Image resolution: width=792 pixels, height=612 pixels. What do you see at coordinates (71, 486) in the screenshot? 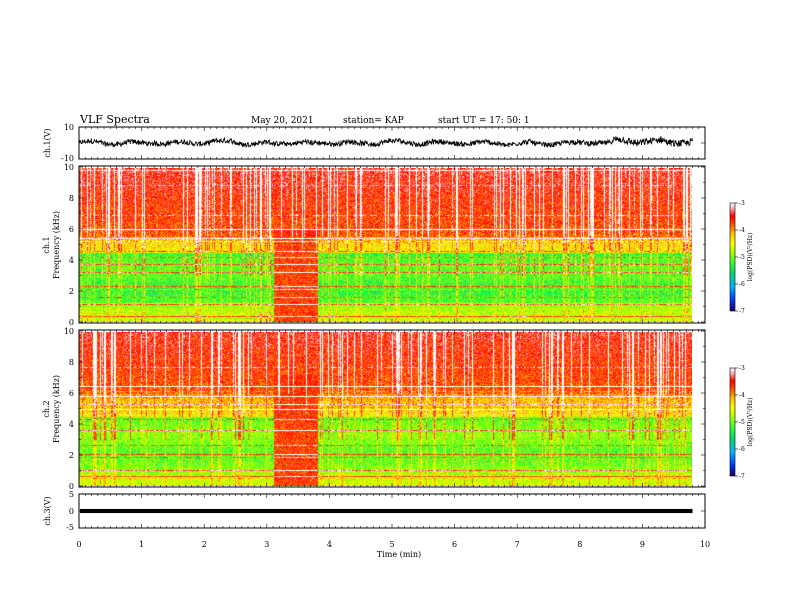
I see `ch2-spectrogram-ytick-label: 0` at bounding box center [71, 486].